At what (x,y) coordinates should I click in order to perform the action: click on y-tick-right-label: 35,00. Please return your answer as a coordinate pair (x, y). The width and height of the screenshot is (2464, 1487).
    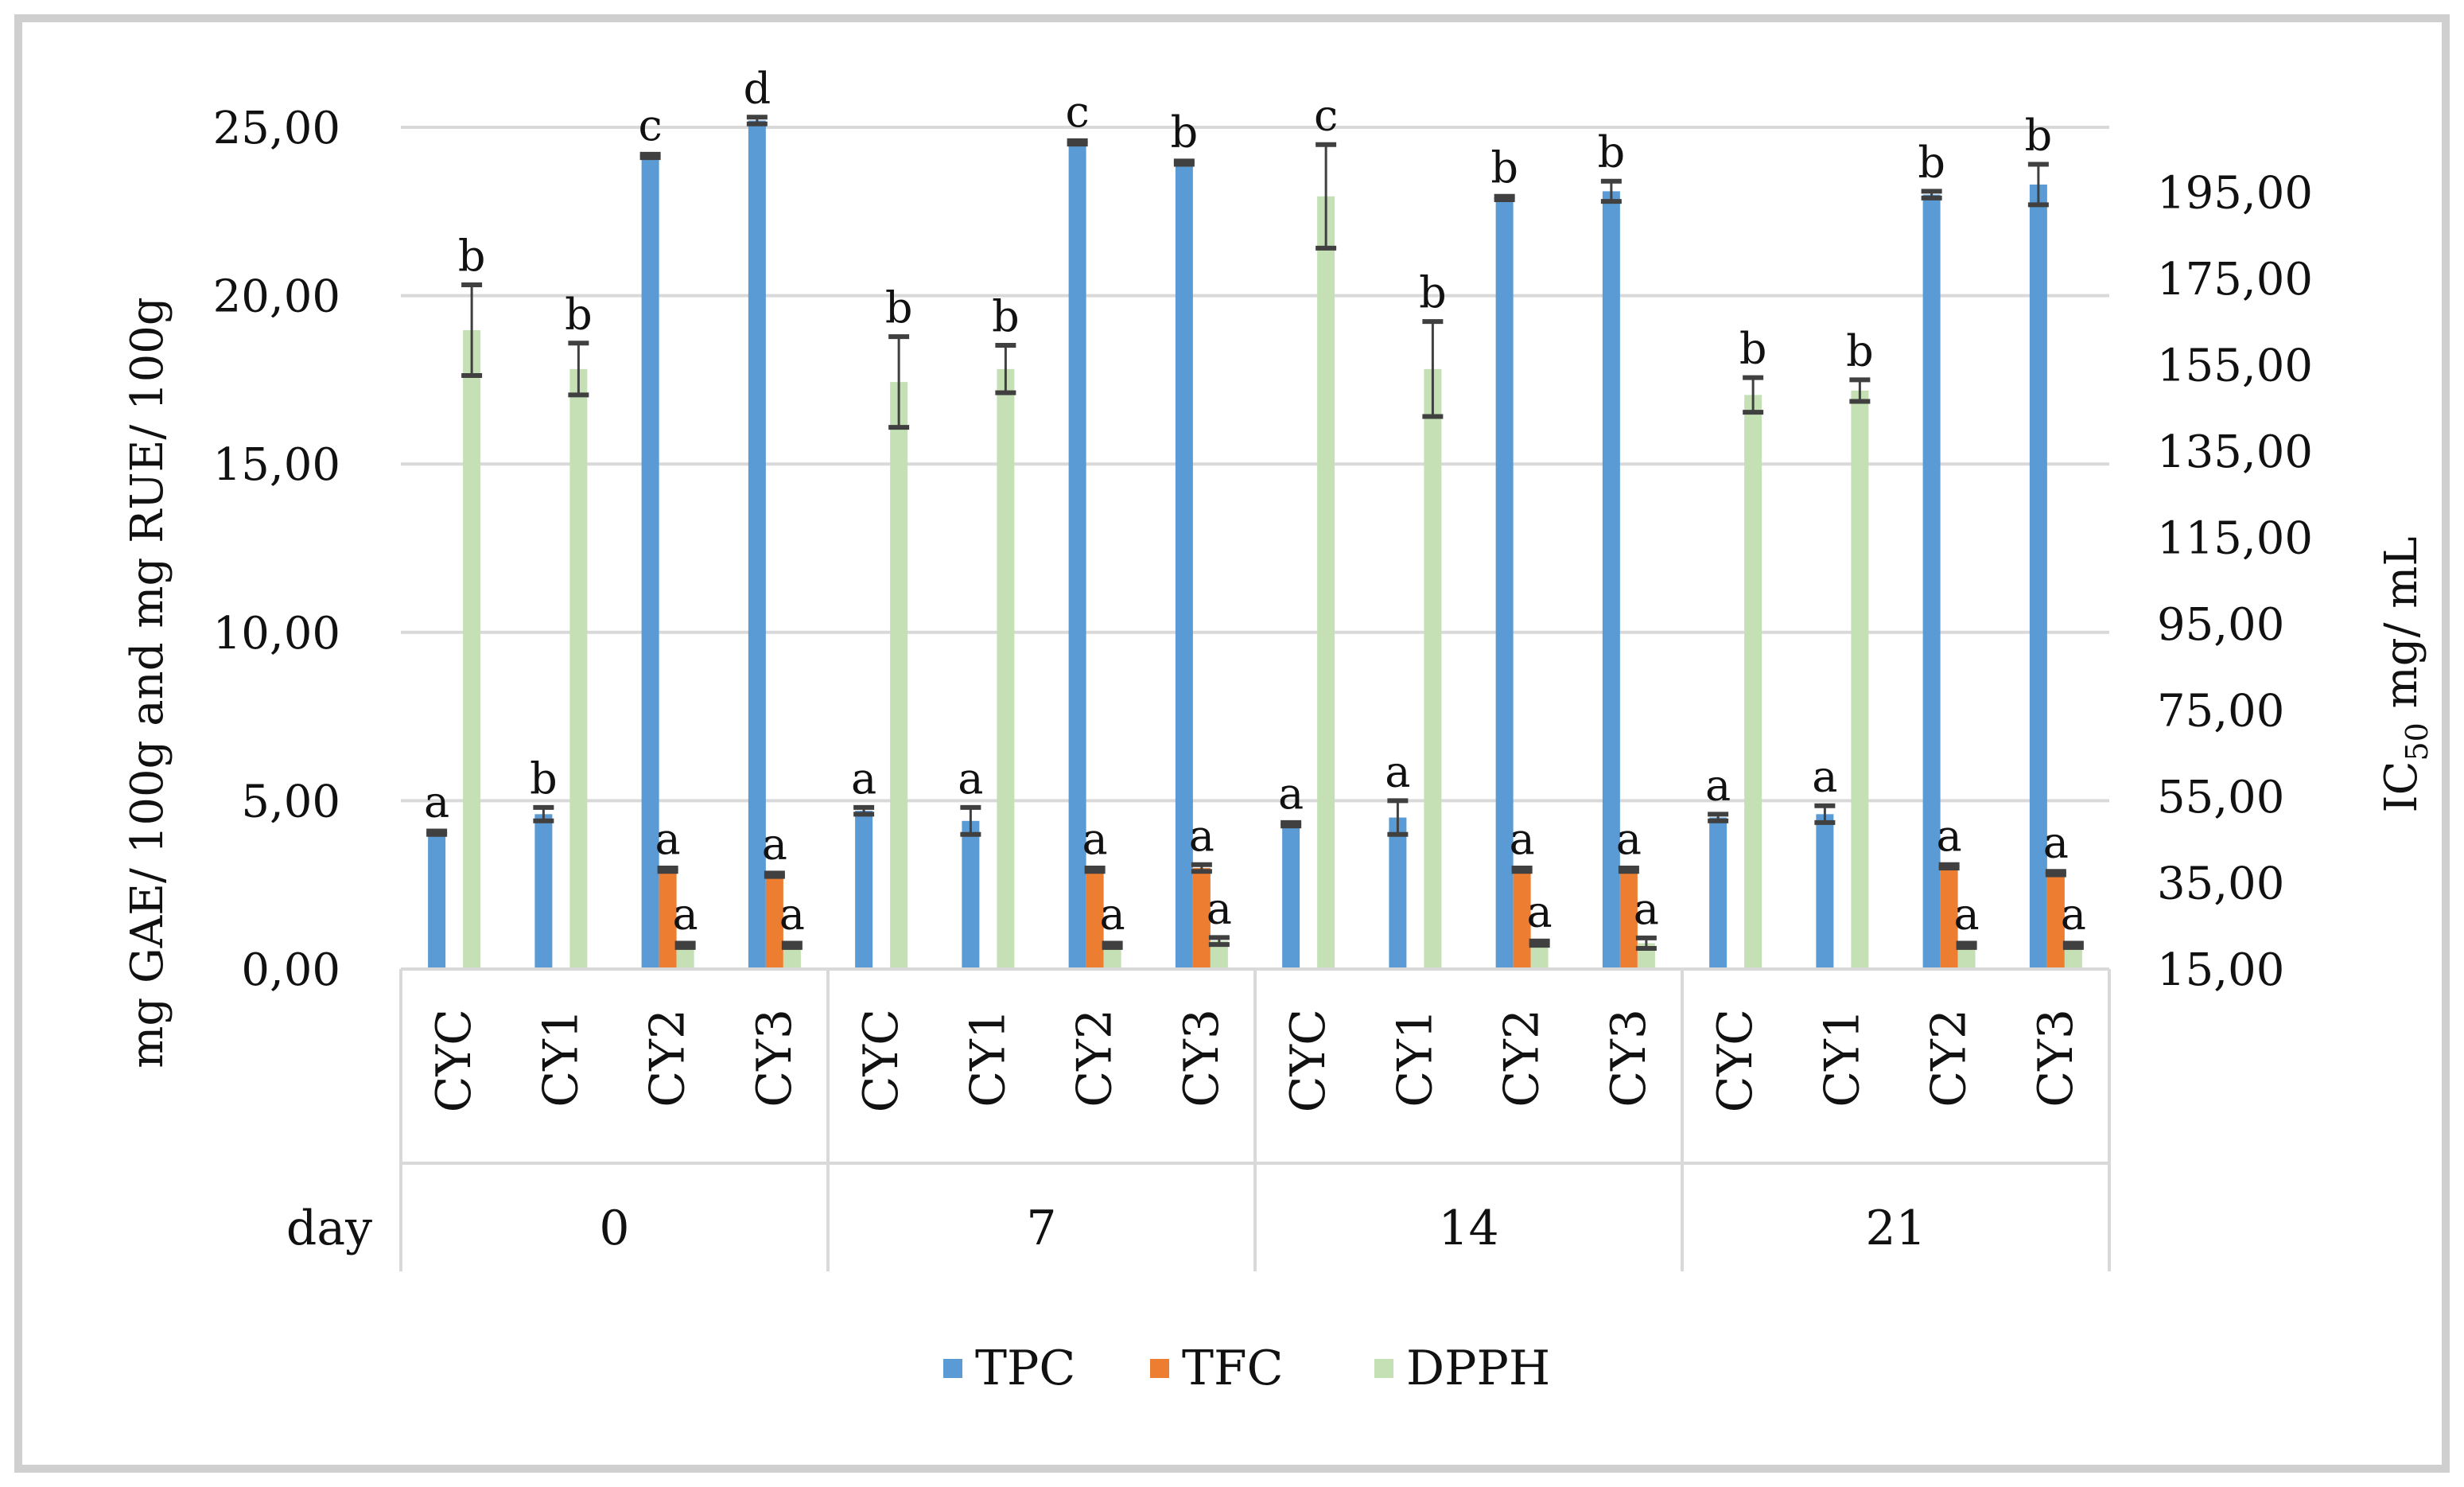
    Looking at the image, I should click on (2220, 884).